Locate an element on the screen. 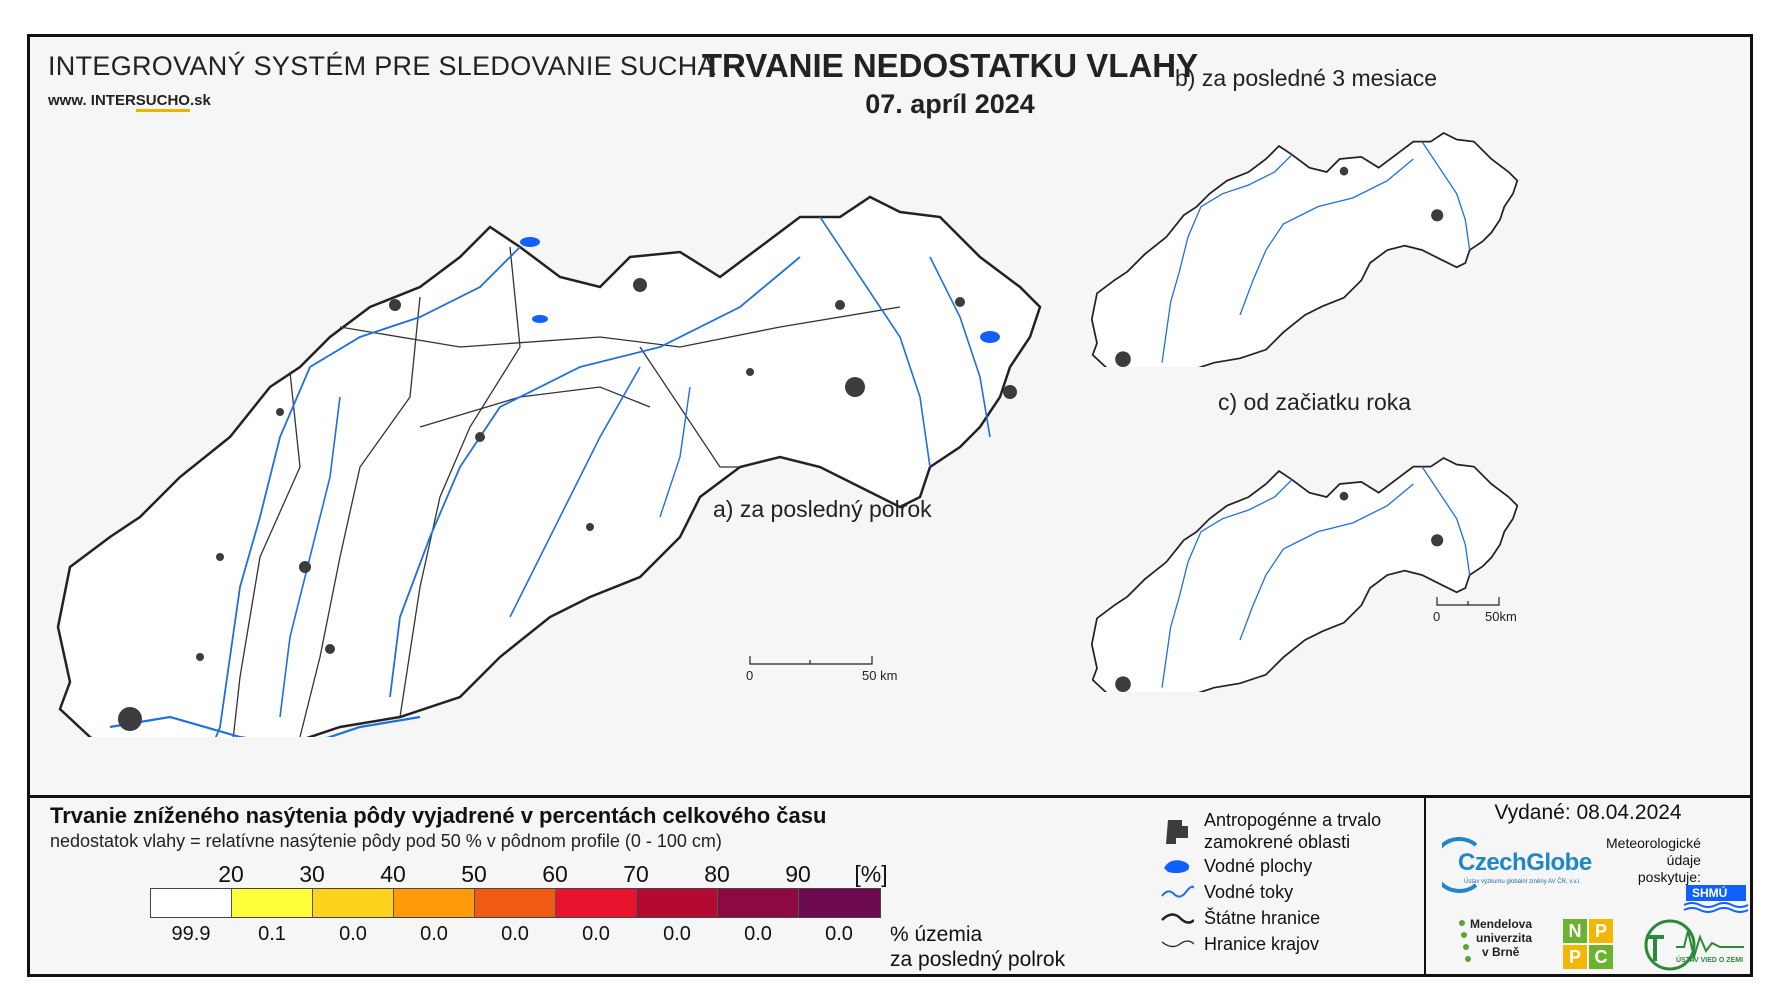  river-danube is located at coordinates (265, 726).